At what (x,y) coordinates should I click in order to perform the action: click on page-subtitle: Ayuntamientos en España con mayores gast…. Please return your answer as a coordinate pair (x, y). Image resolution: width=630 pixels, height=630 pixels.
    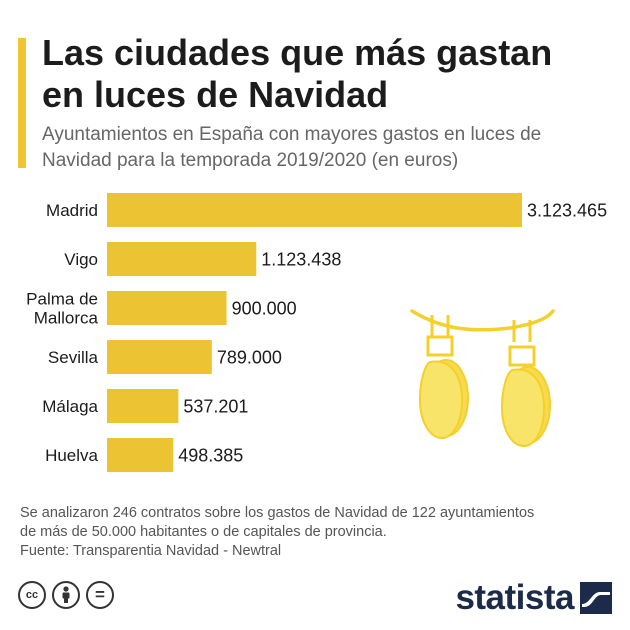
    Looking at the image, I should click on (332, 148).